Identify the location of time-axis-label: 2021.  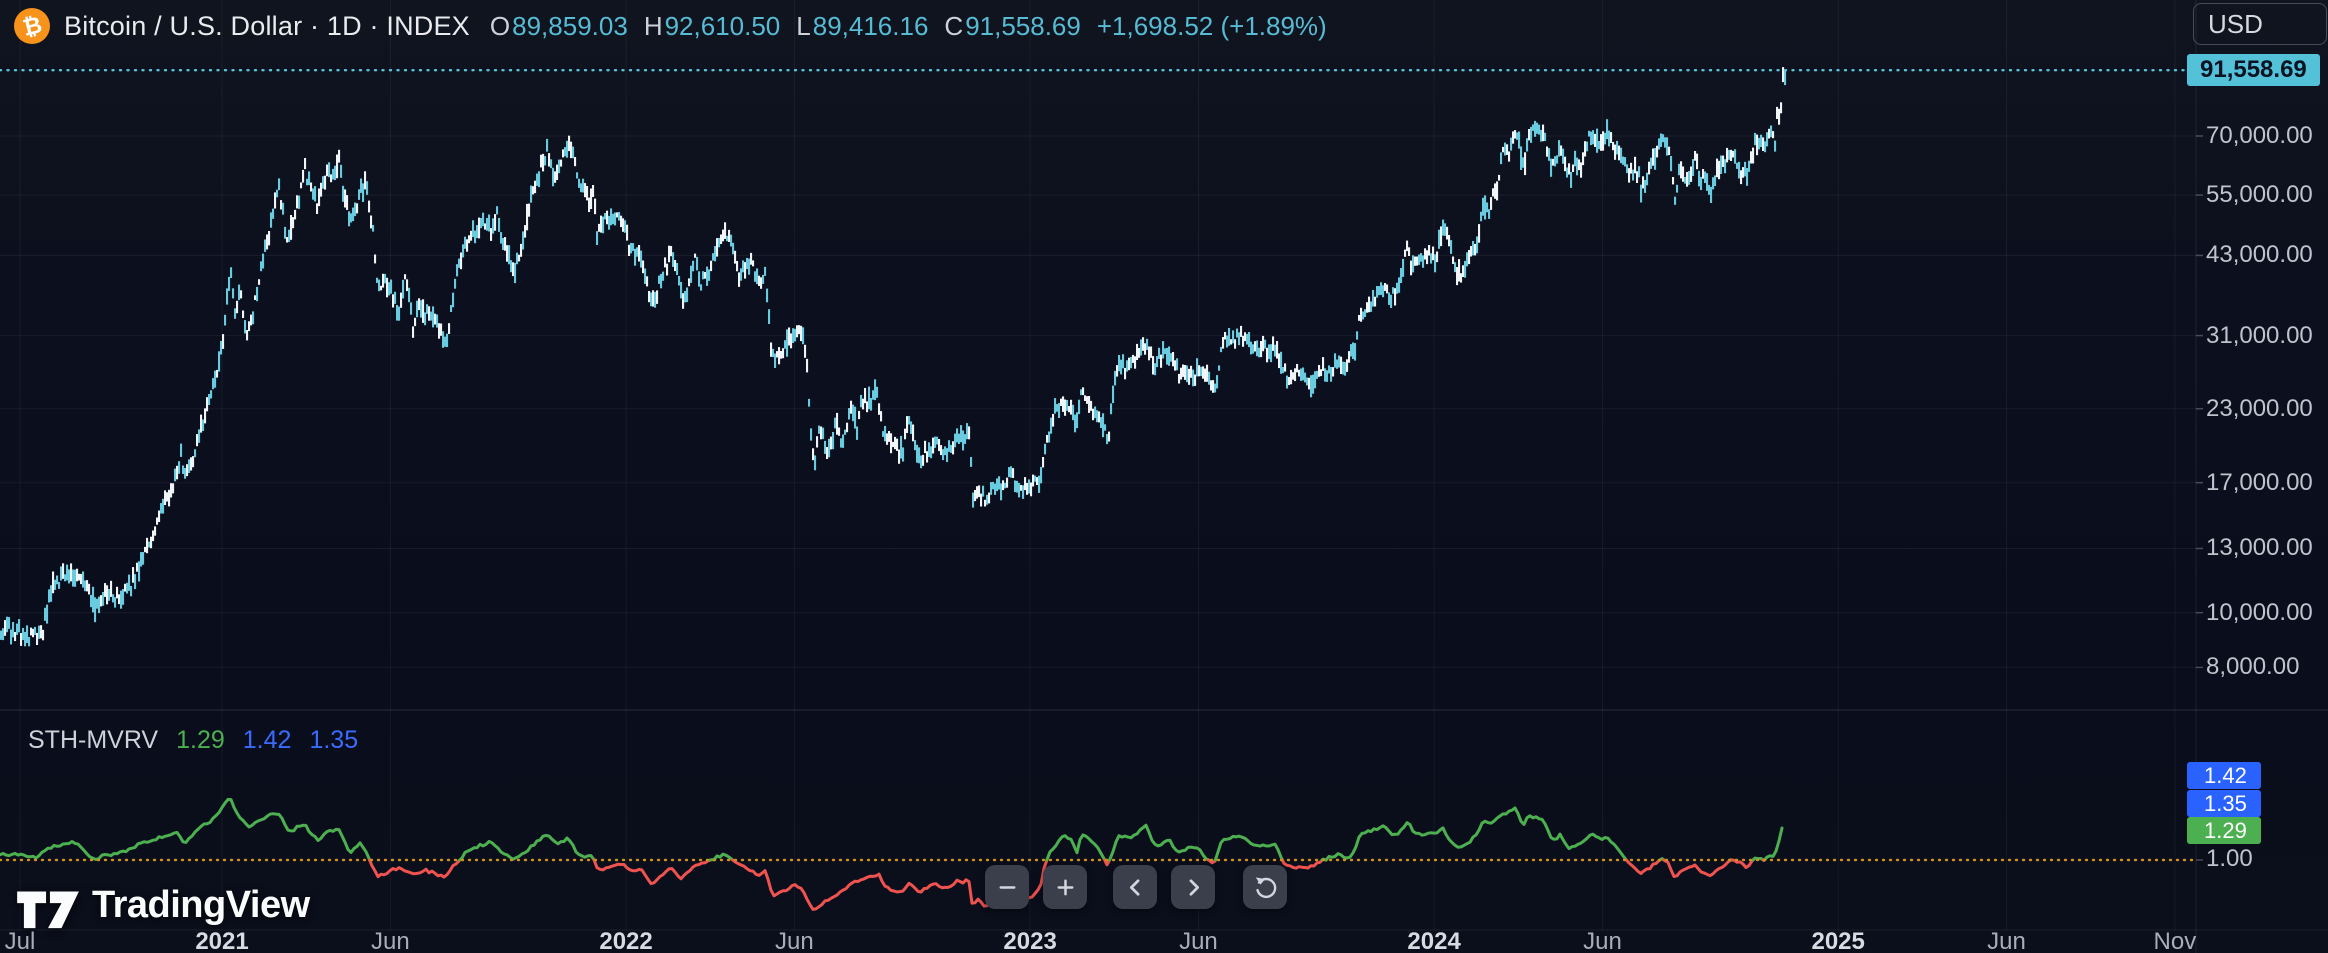
(222, 940).